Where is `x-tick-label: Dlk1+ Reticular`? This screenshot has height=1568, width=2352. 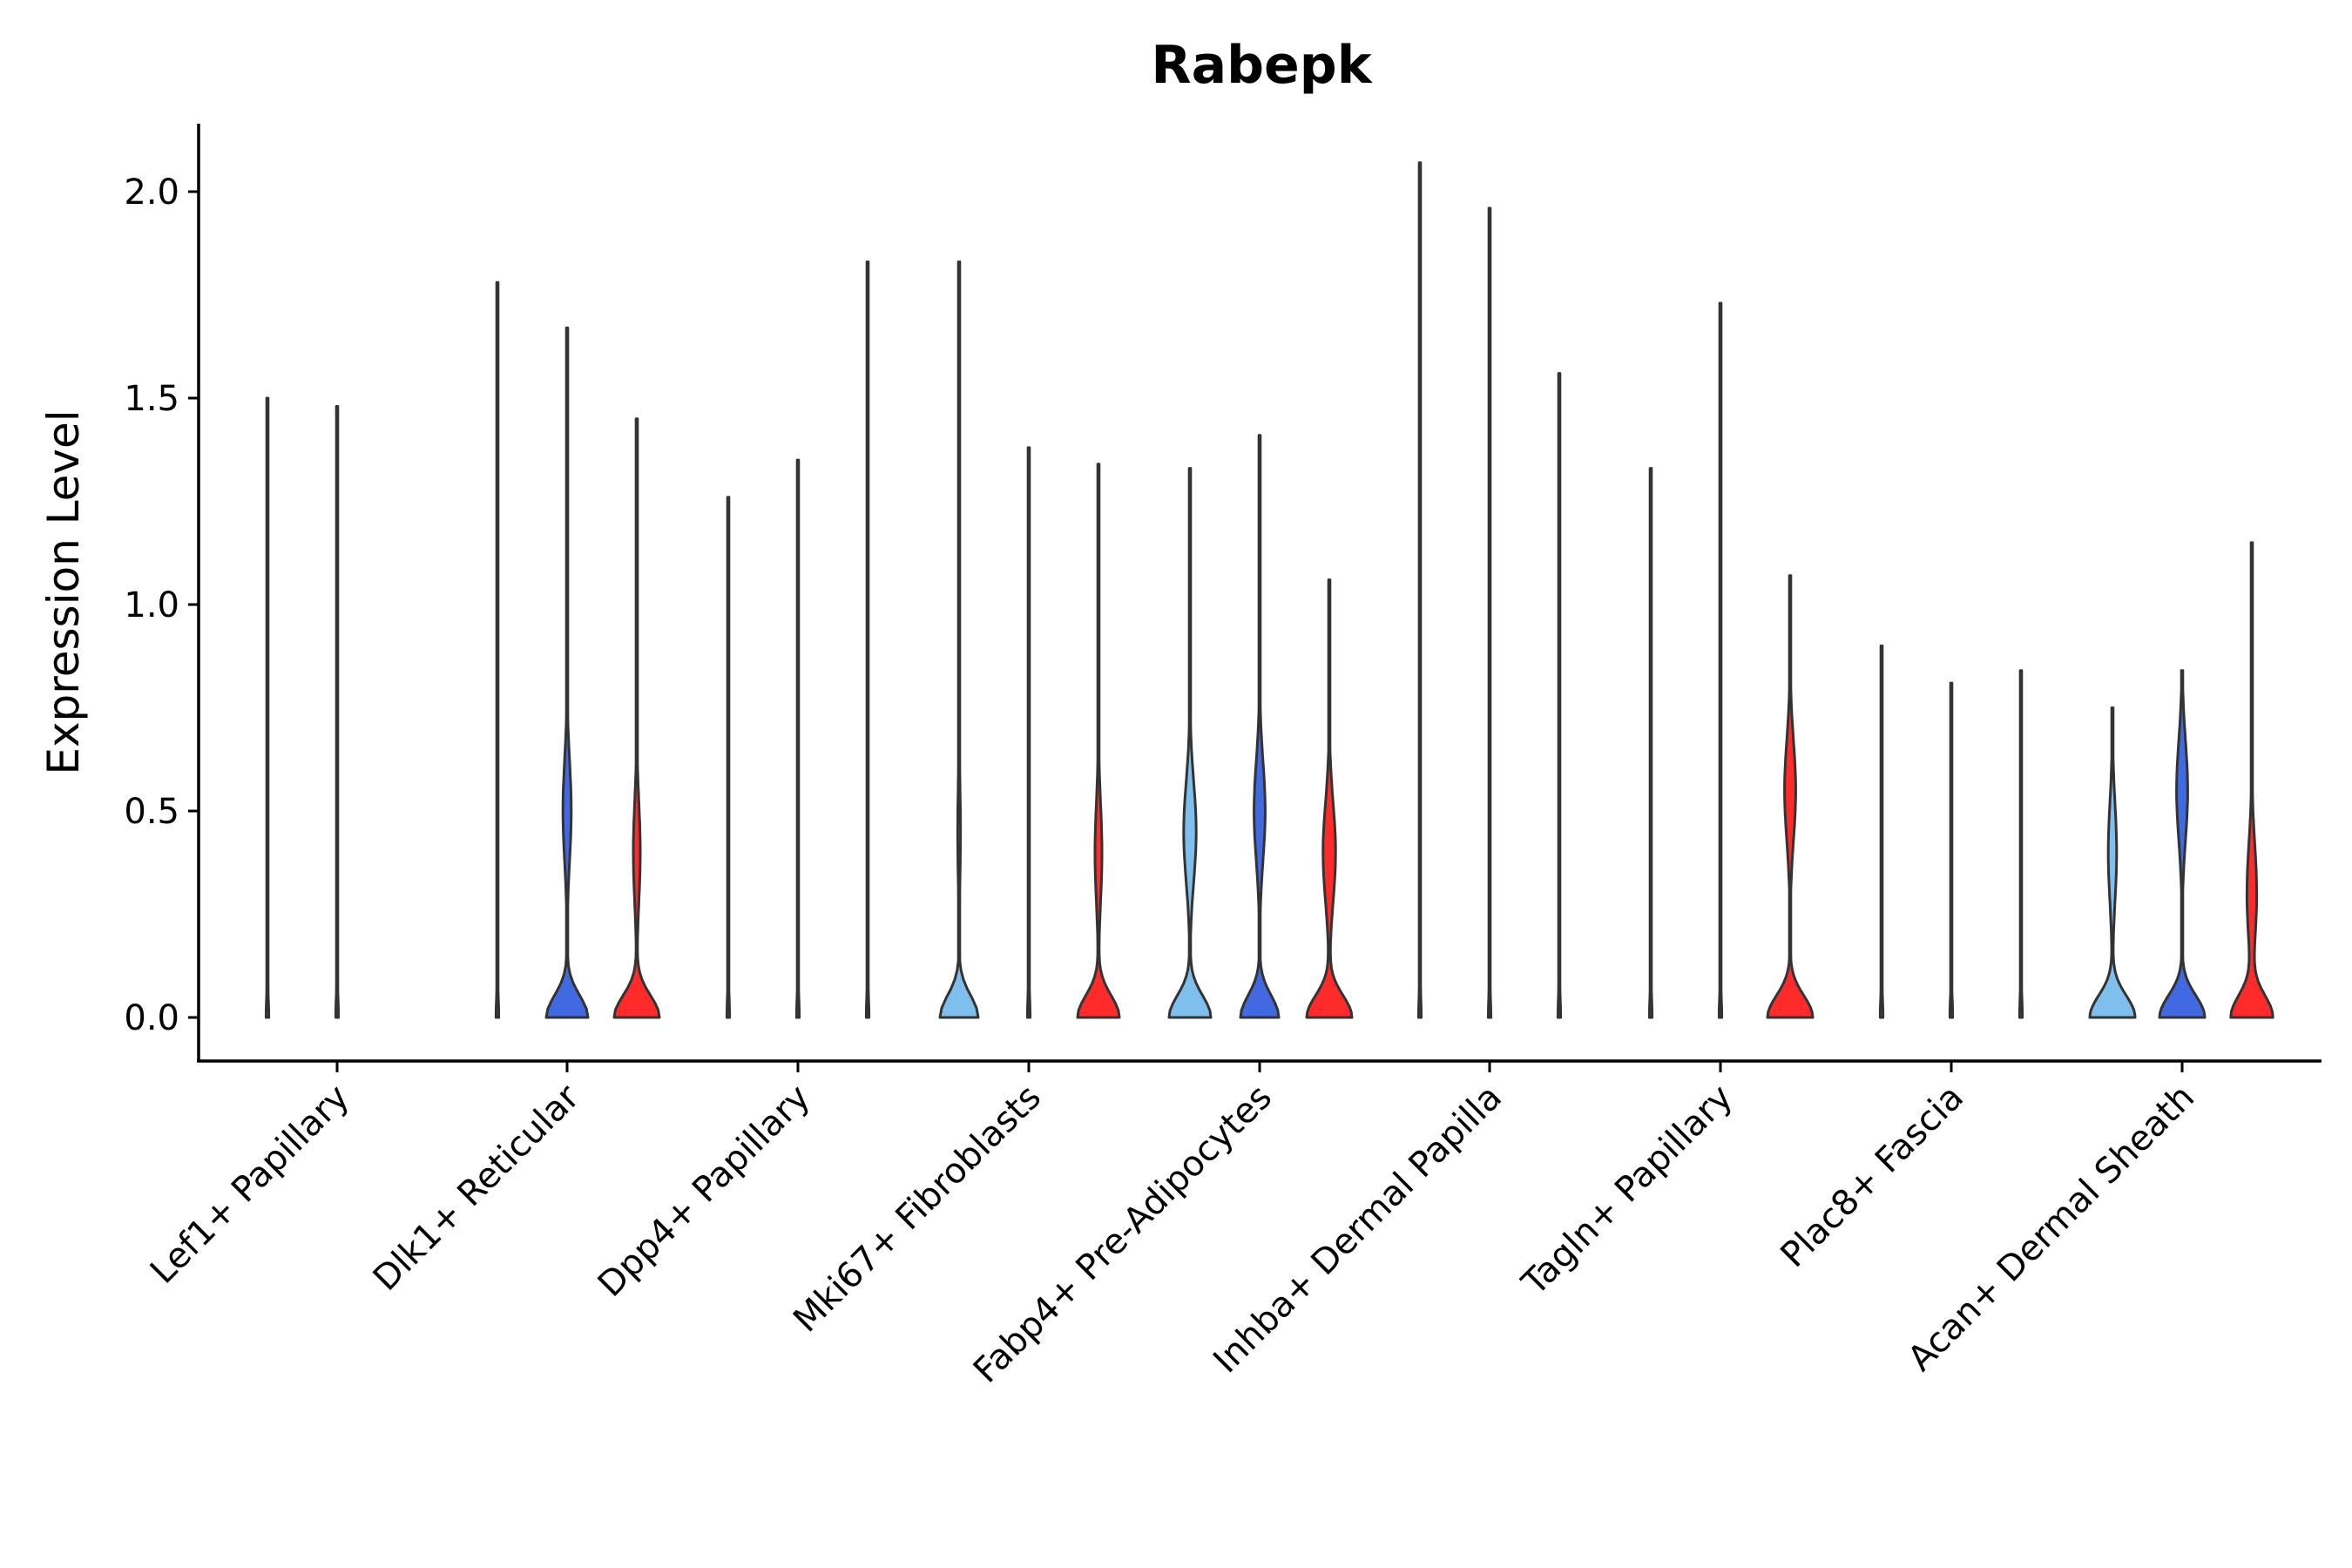
x-tick-label: Dlk1+ Reticular is located at coordinates (477, 1188).